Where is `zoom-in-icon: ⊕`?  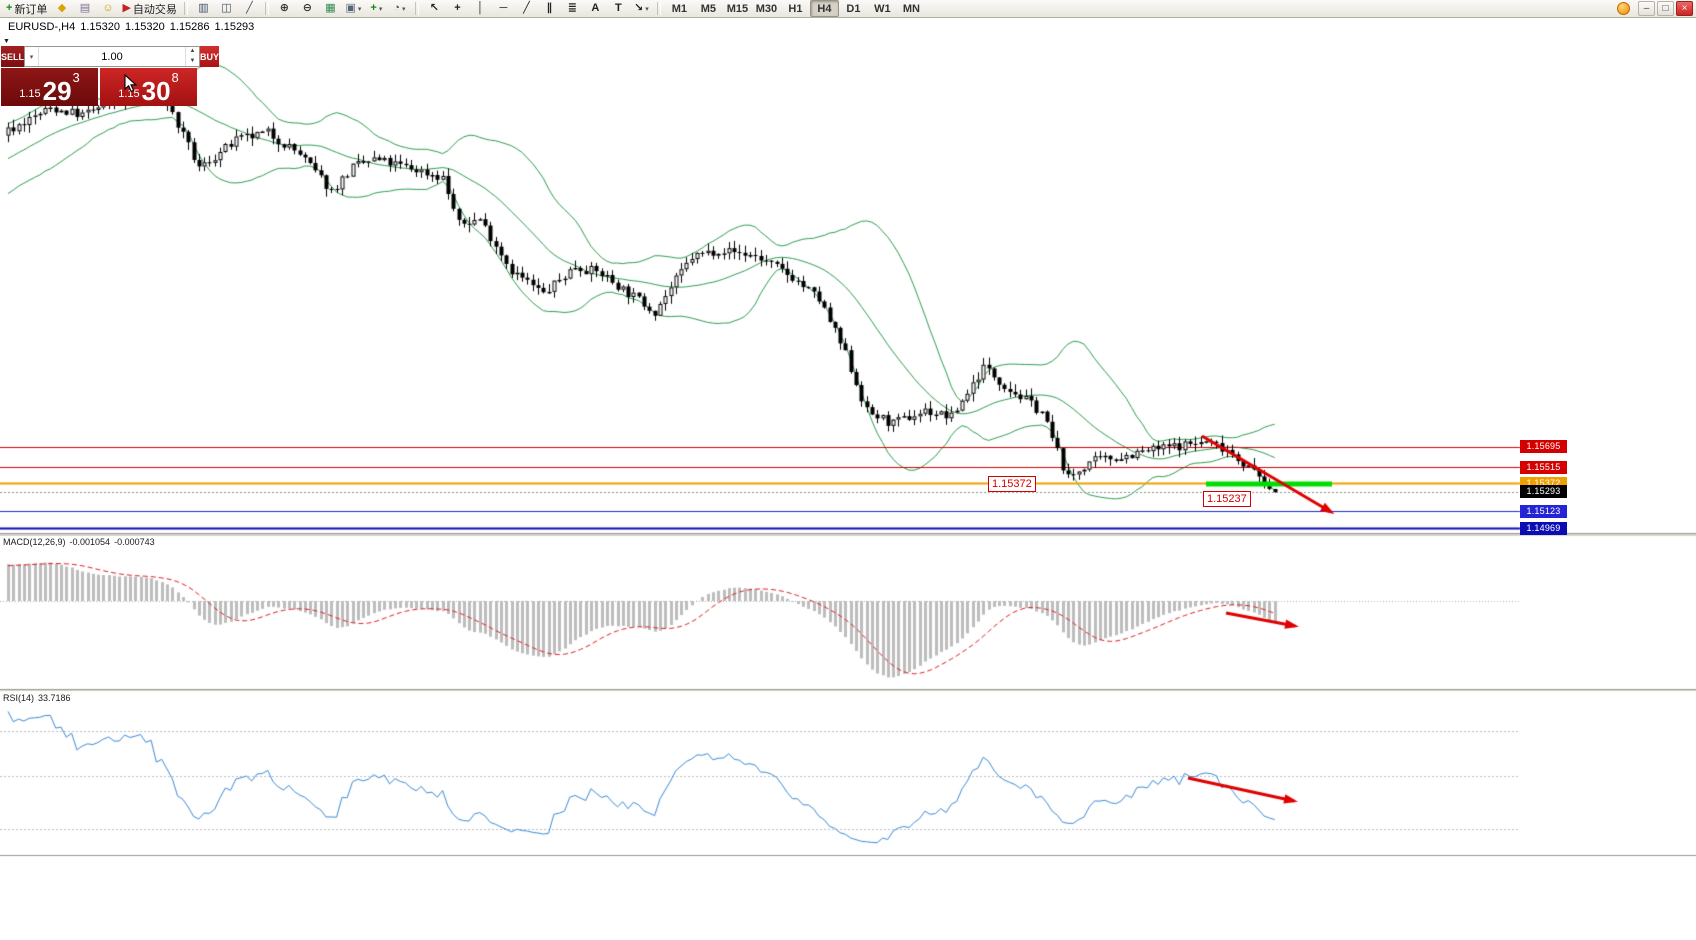 zoom-in-icon: ⊕ is located at coordinates (284, 8).